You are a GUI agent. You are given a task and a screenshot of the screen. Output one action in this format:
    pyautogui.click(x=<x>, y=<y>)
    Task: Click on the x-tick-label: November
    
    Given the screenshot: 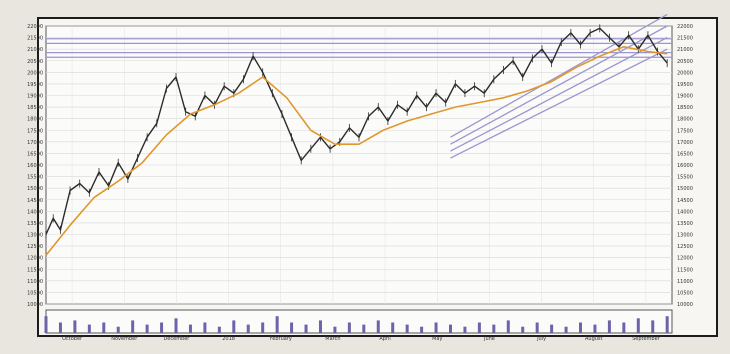 What is the action you would take?
    pyautogui.click(x=124, y=339)
    